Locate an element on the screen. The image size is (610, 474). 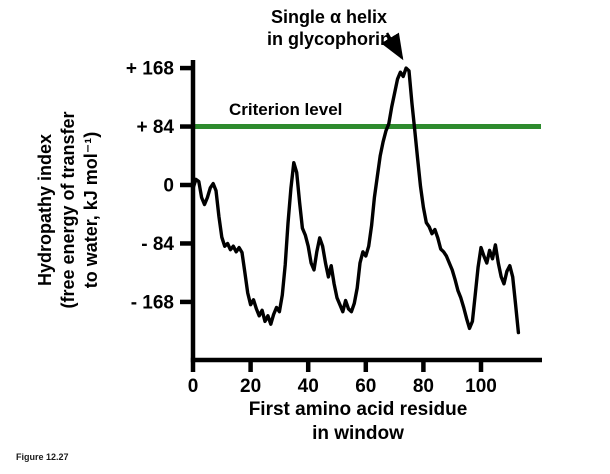
svg-text: + 168 is located at coordinates (150, 69).